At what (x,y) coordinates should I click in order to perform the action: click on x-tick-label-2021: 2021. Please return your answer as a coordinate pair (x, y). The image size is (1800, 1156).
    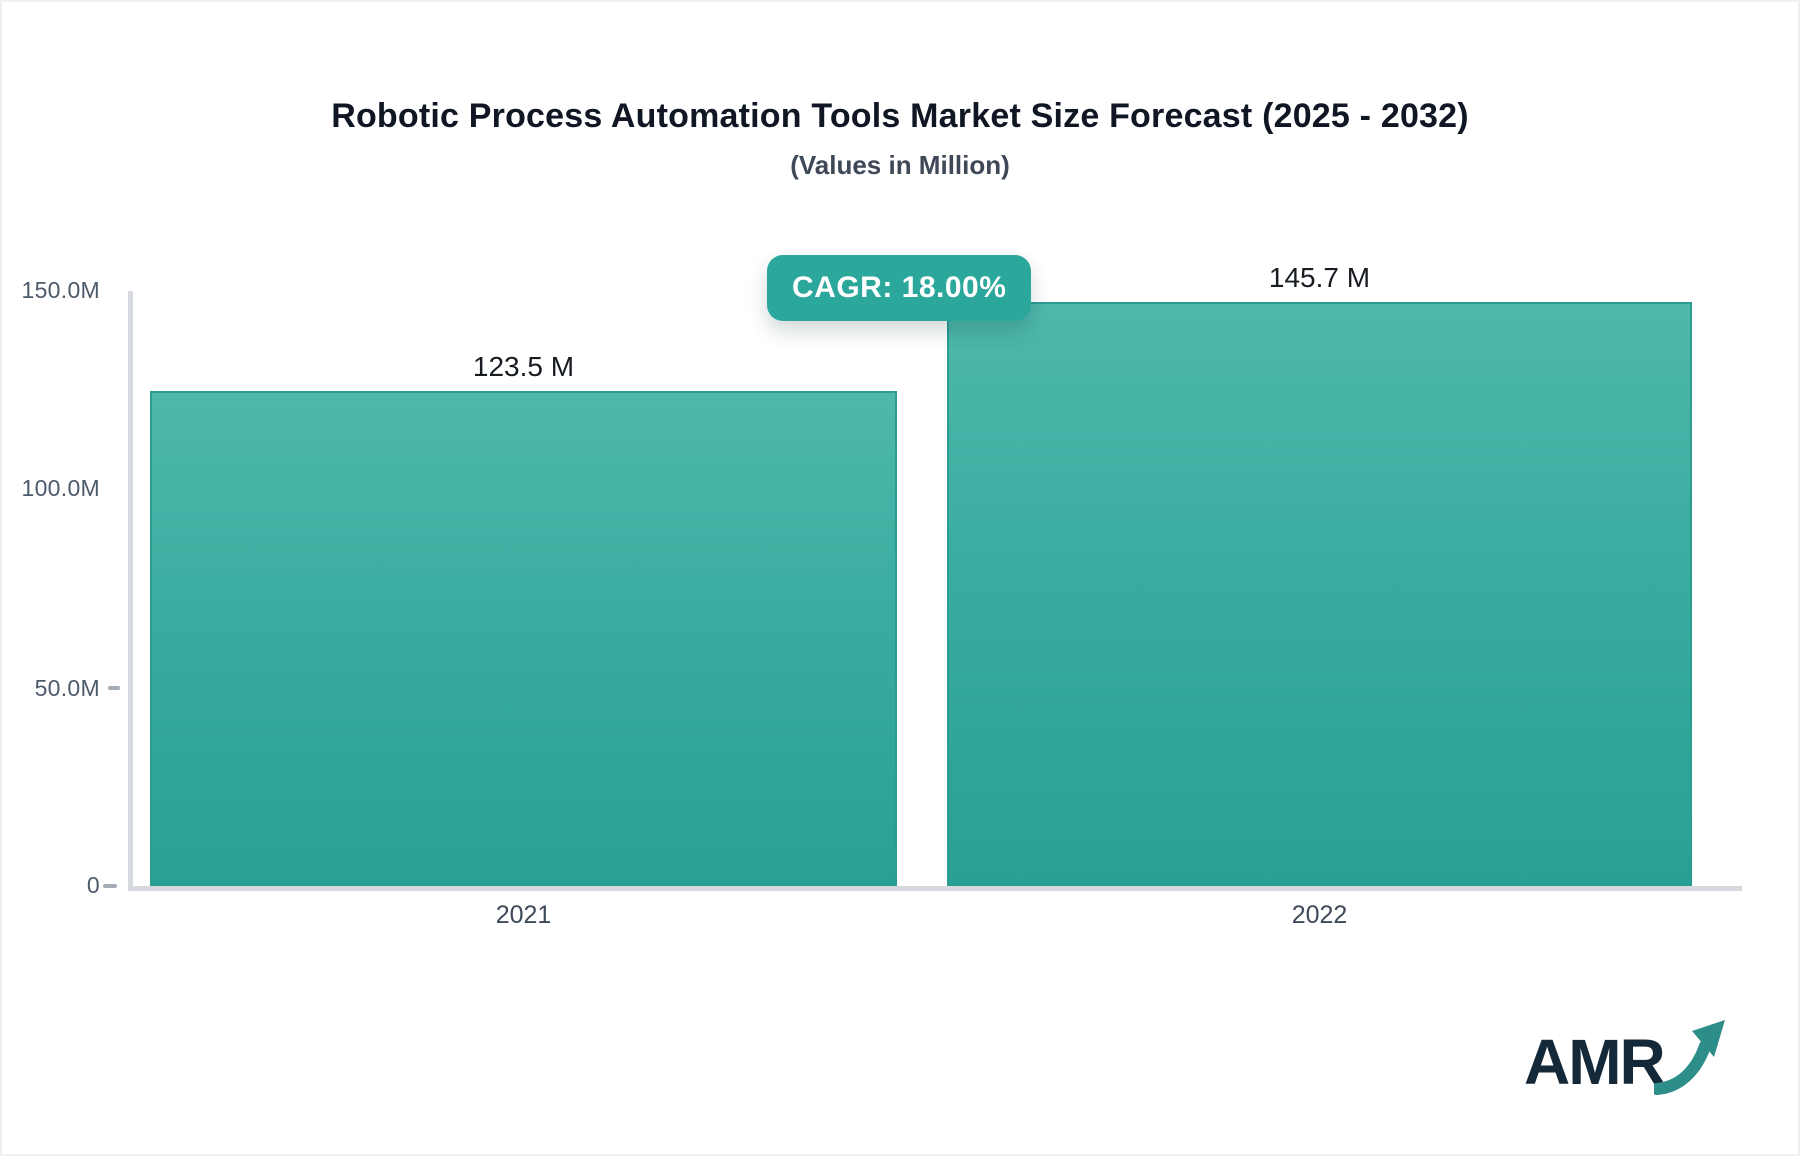
    Looking at the image, I should click on (523, 915).